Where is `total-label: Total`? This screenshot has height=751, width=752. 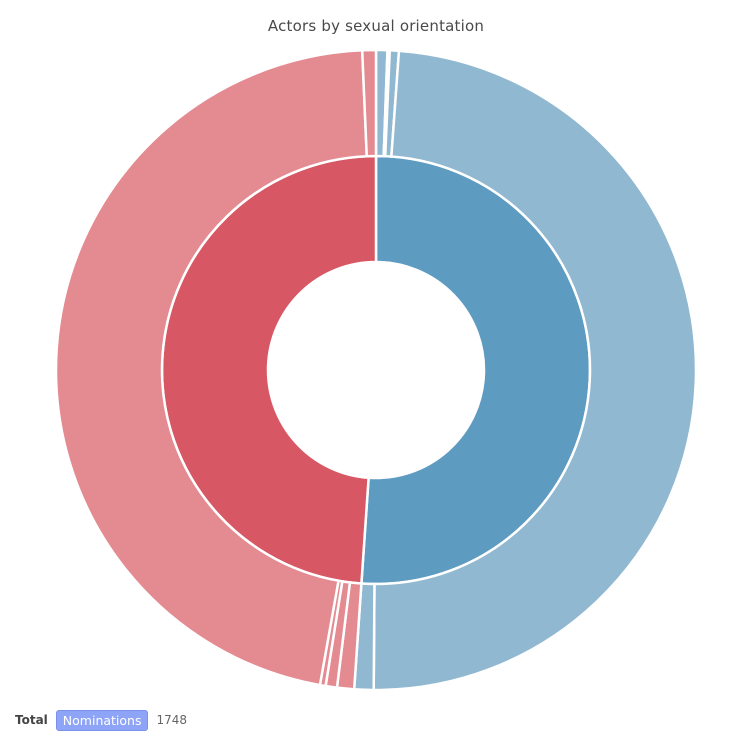
total-label: Total is located at coordinates (31, 720).